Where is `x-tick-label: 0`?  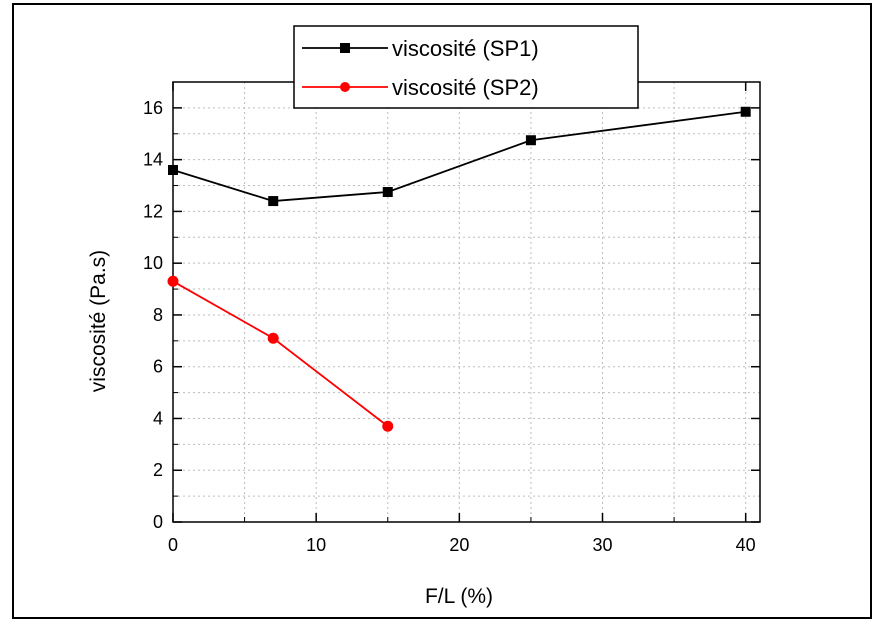 x-tick-label: 0 is located at coordinates (173, 545).